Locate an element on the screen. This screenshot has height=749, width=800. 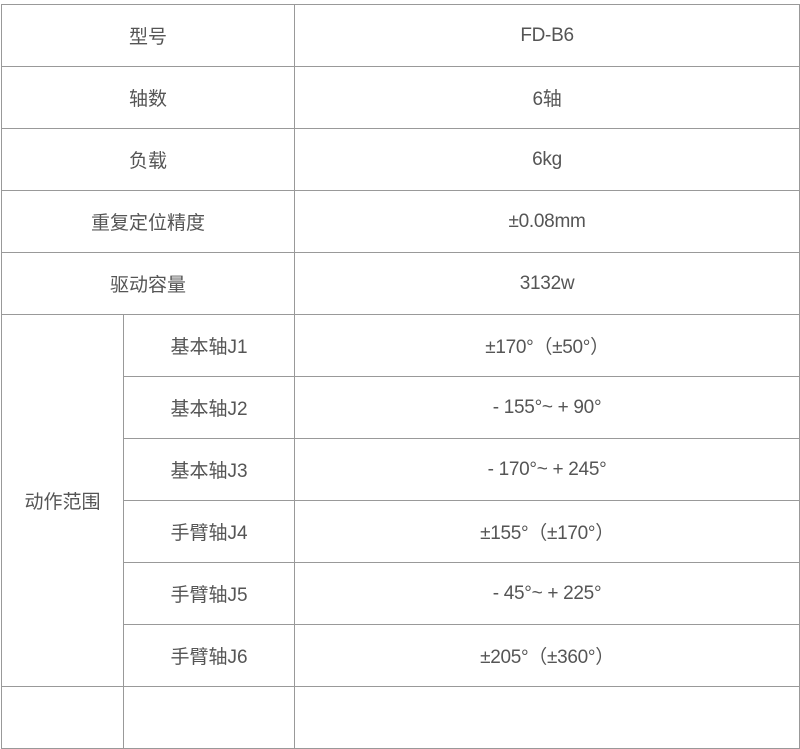
spec-row: 轴数 6轴 is located at coordinates (400, 97).